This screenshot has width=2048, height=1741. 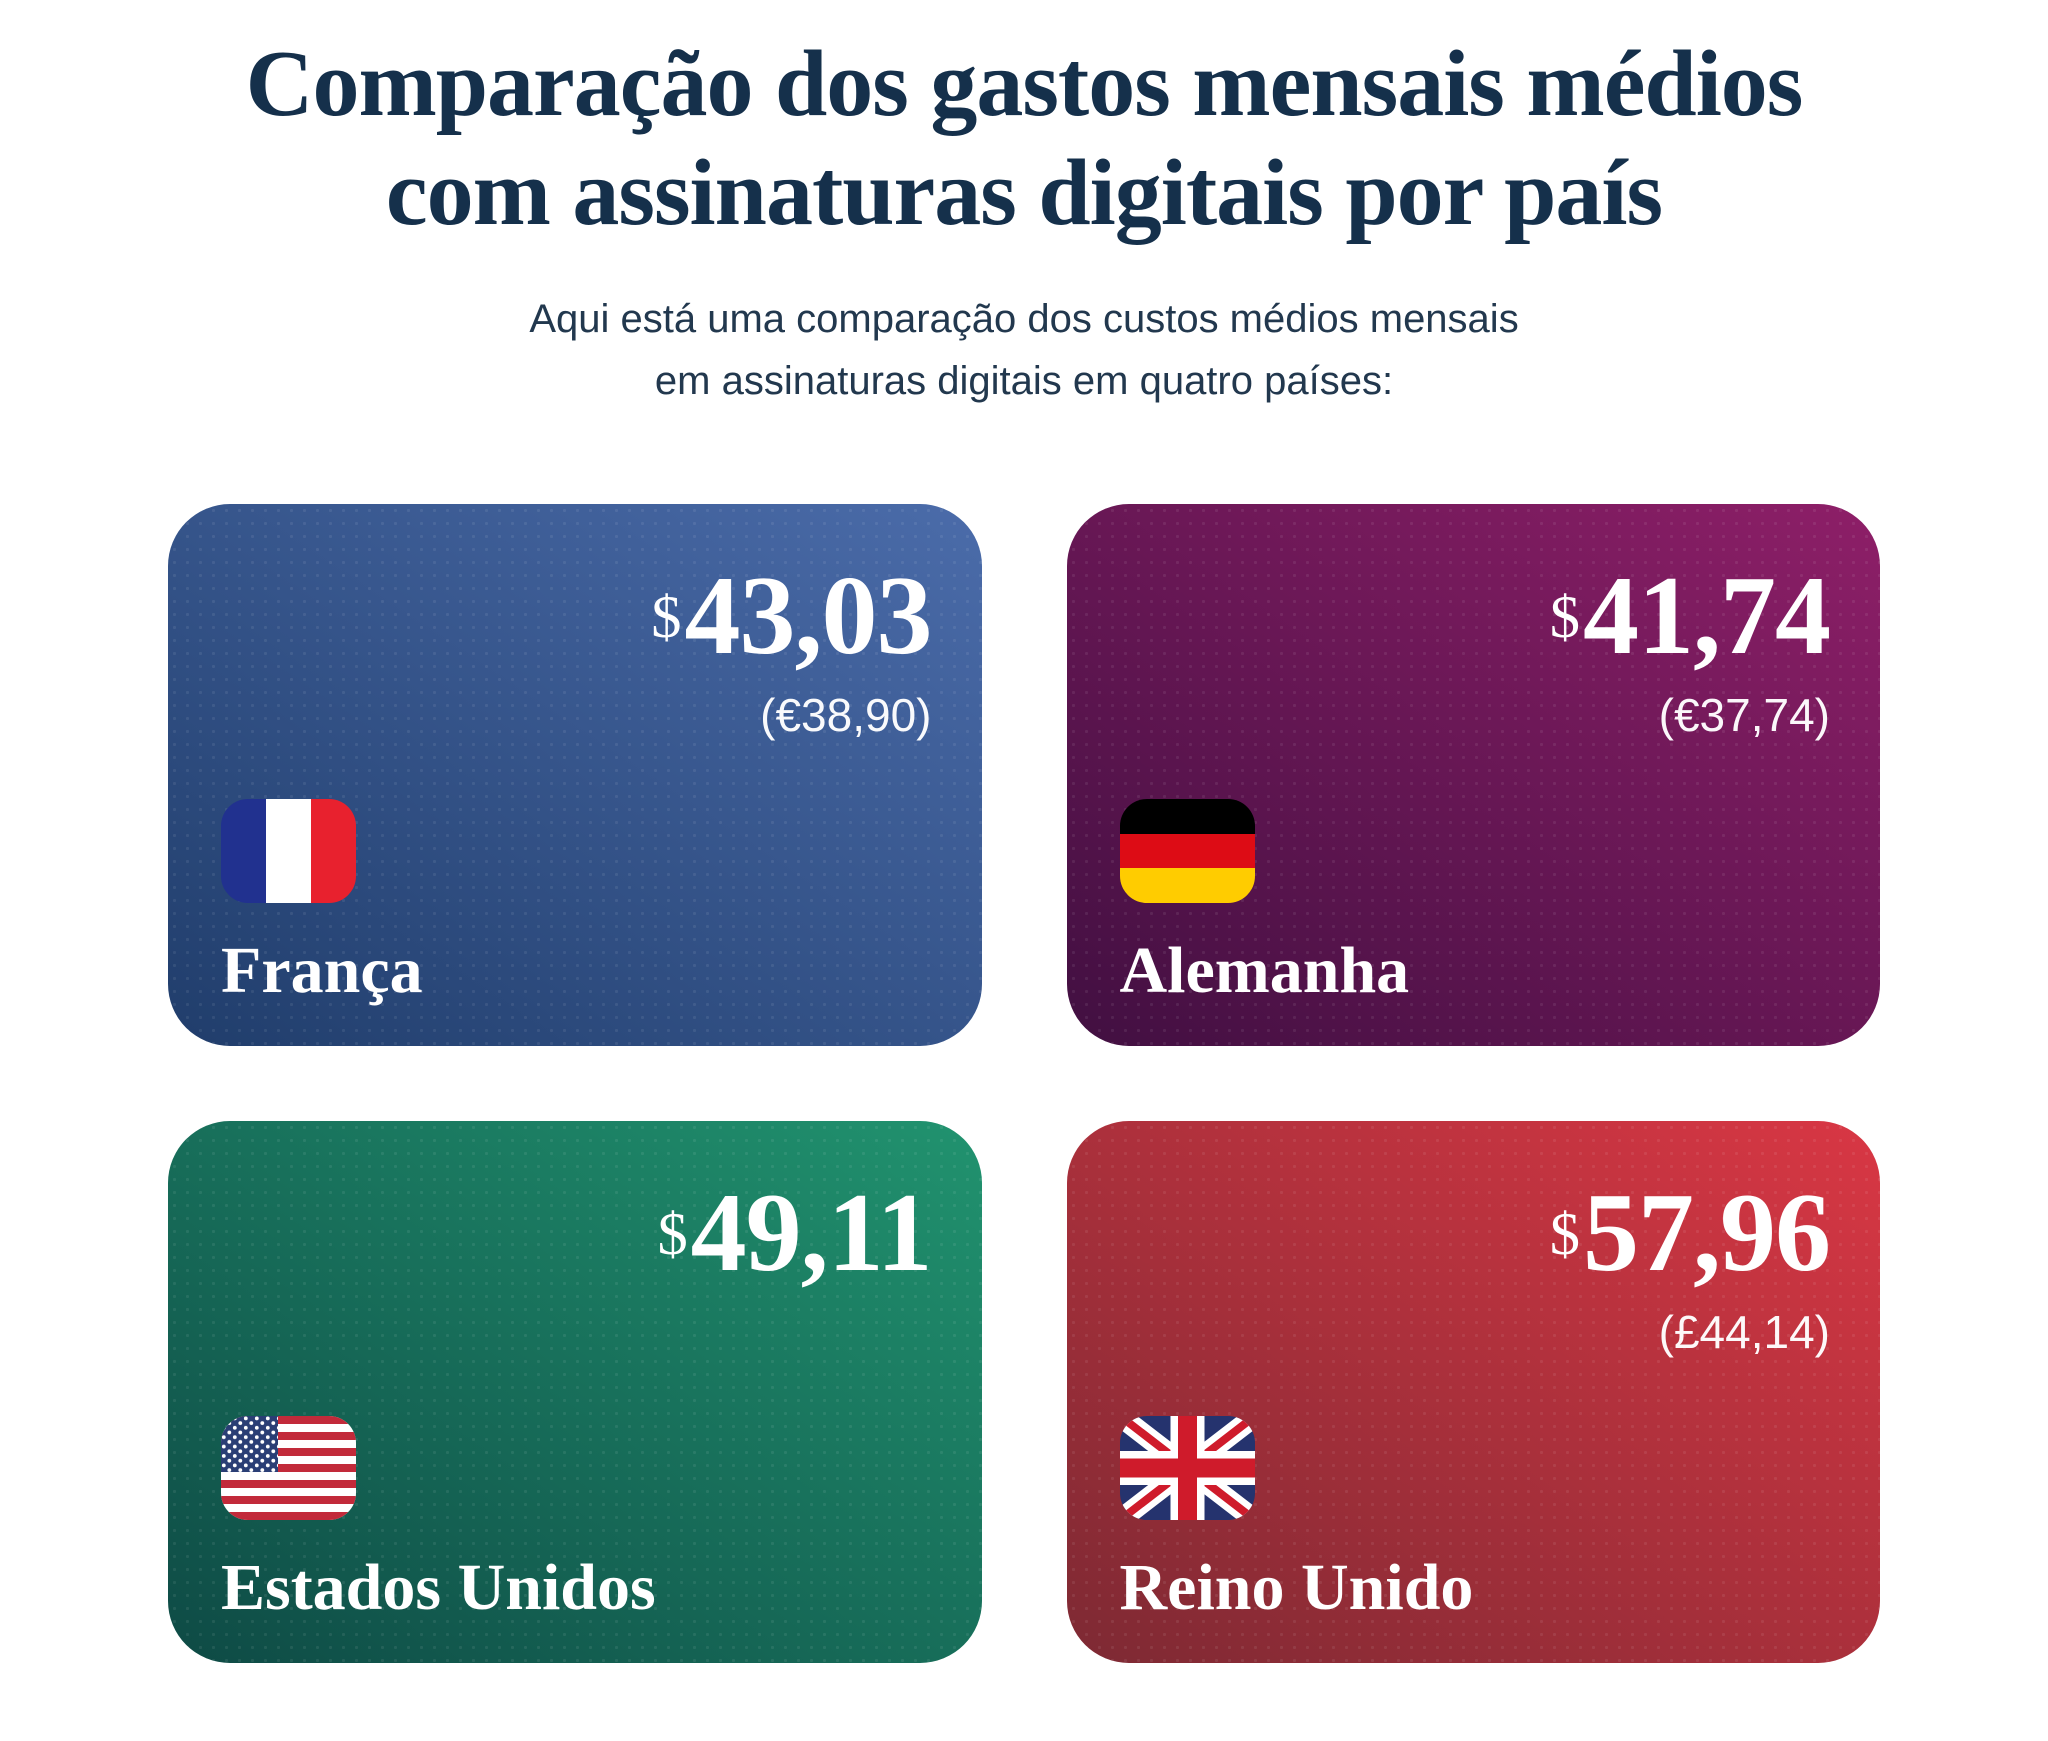 What do you see at coordinates (1264, 971) in the screenshot?
I see `country-label: Alemanha` at bounding box center [1264, 971].